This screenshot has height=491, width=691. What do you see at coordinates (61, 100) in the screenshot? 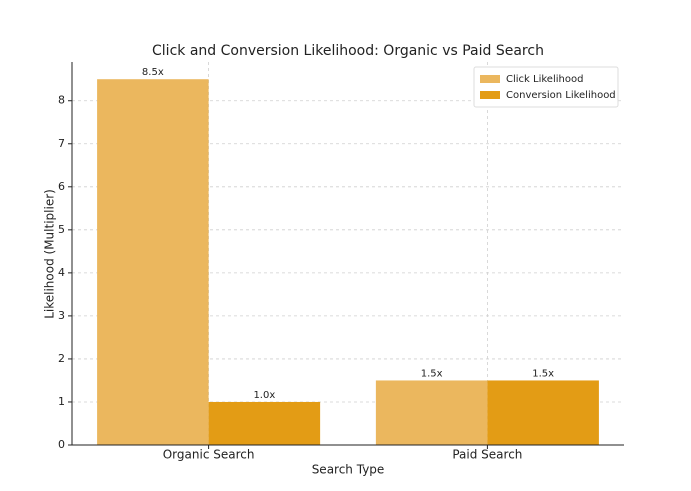
I see `y-tick-label: 8` at bounding box center [61, 100].